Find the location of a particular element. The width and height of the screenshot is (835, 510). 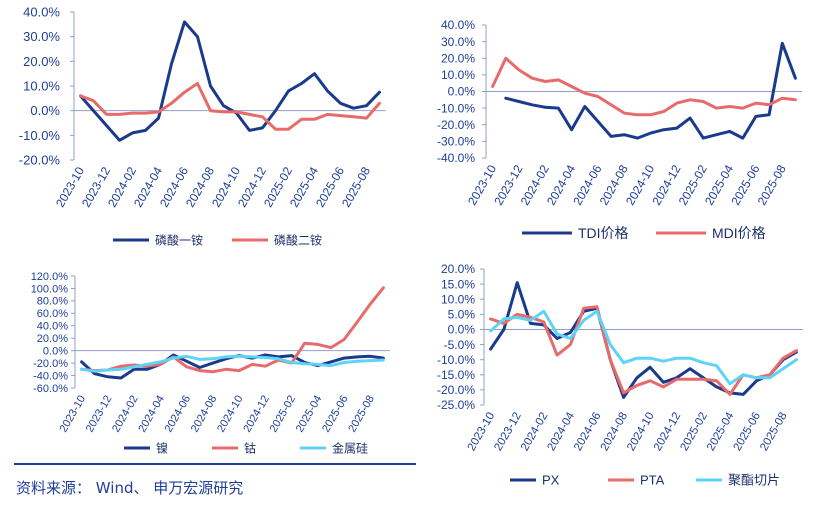

source-divider is located at coordinates (215, 464).